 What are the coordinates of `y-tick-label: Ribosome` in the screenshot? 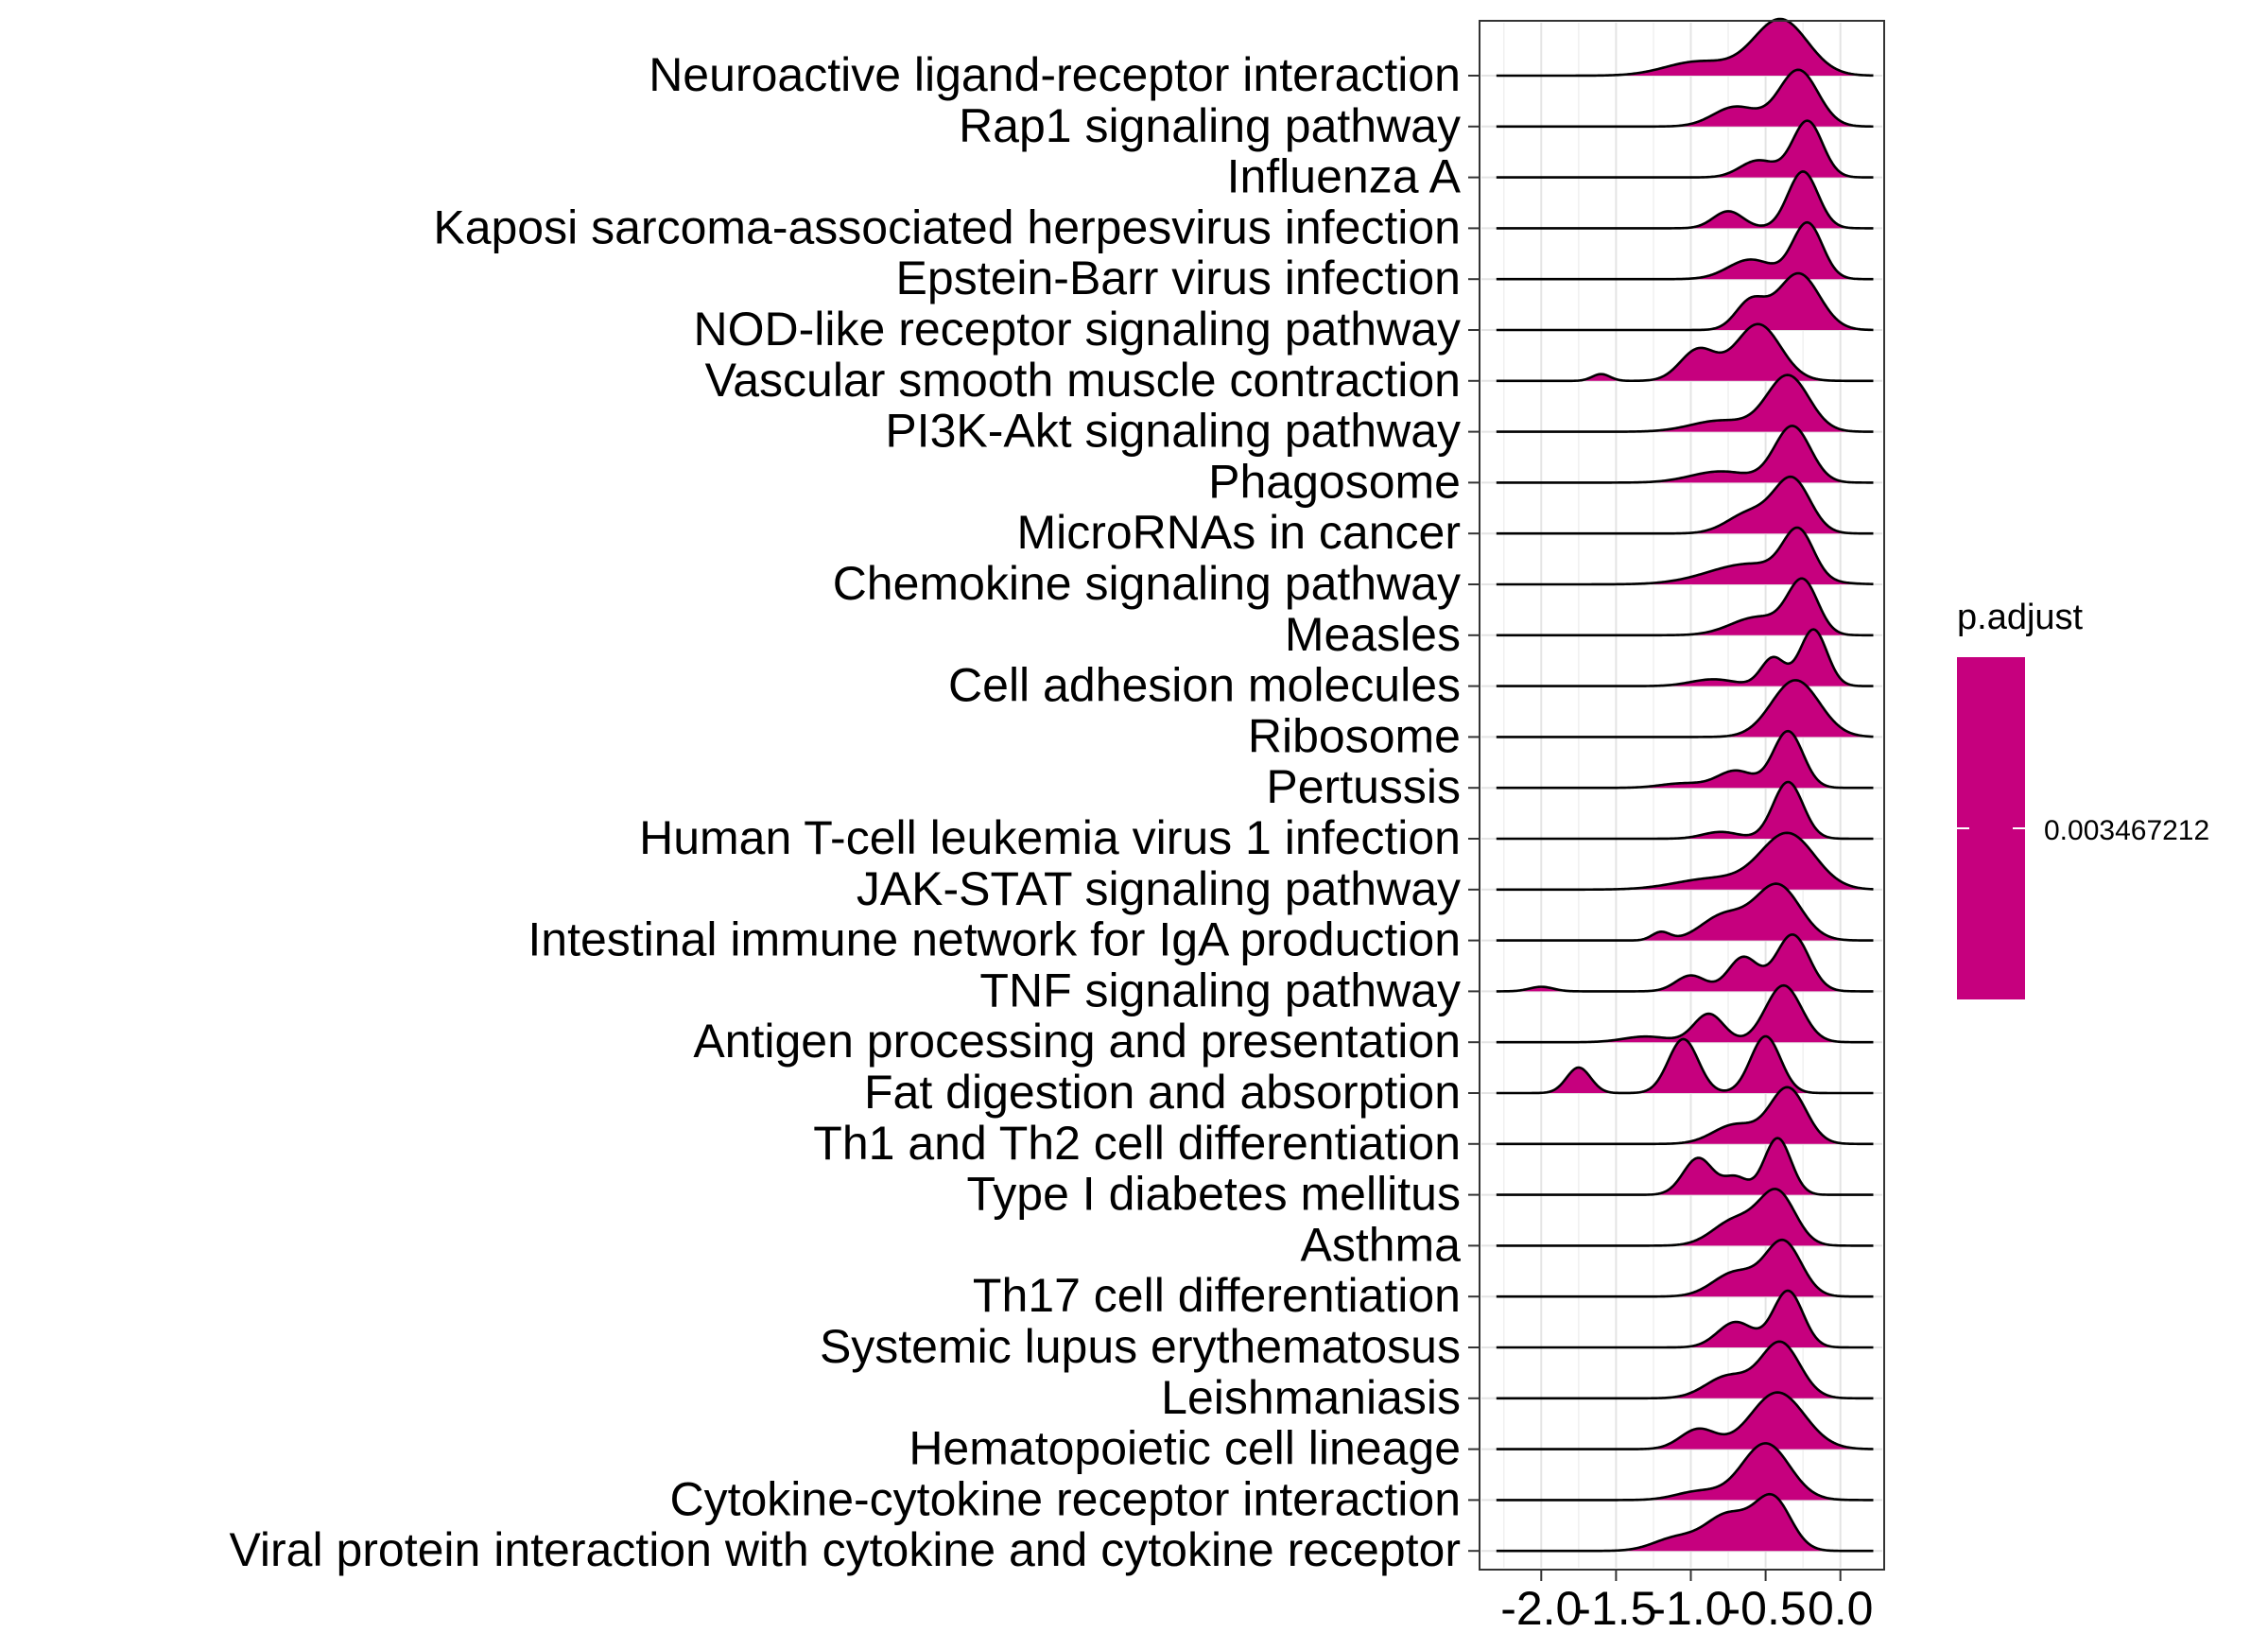 It's located at (1355, 735).